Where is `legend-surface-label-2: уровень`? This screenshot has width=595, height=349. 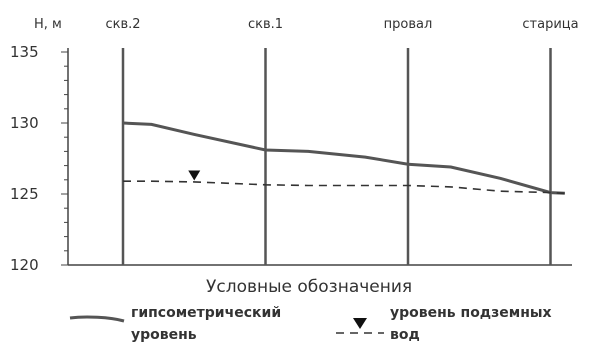
legend-surface-label-2: уровень is located at coordinates (164, 335).